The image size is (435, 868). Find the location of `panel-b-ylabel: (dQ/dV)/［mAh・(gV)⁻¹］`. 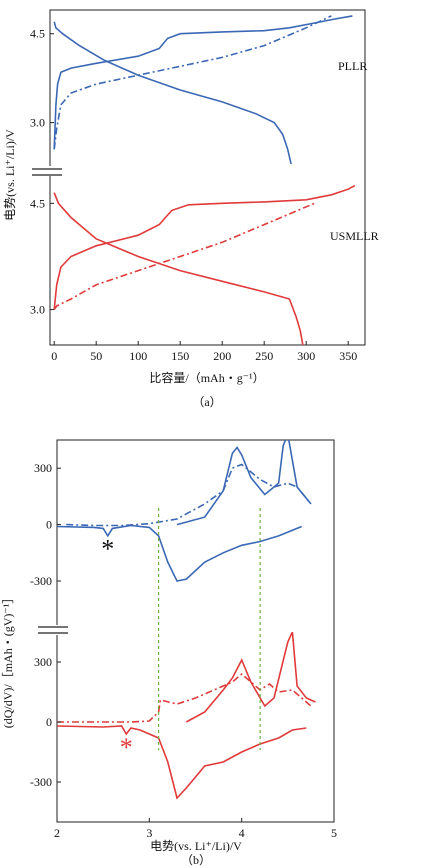

panel-b-ylabel: (dQ/dV)/［mAh・(gV)⁻¹］ is located at coordinates (8, 660).